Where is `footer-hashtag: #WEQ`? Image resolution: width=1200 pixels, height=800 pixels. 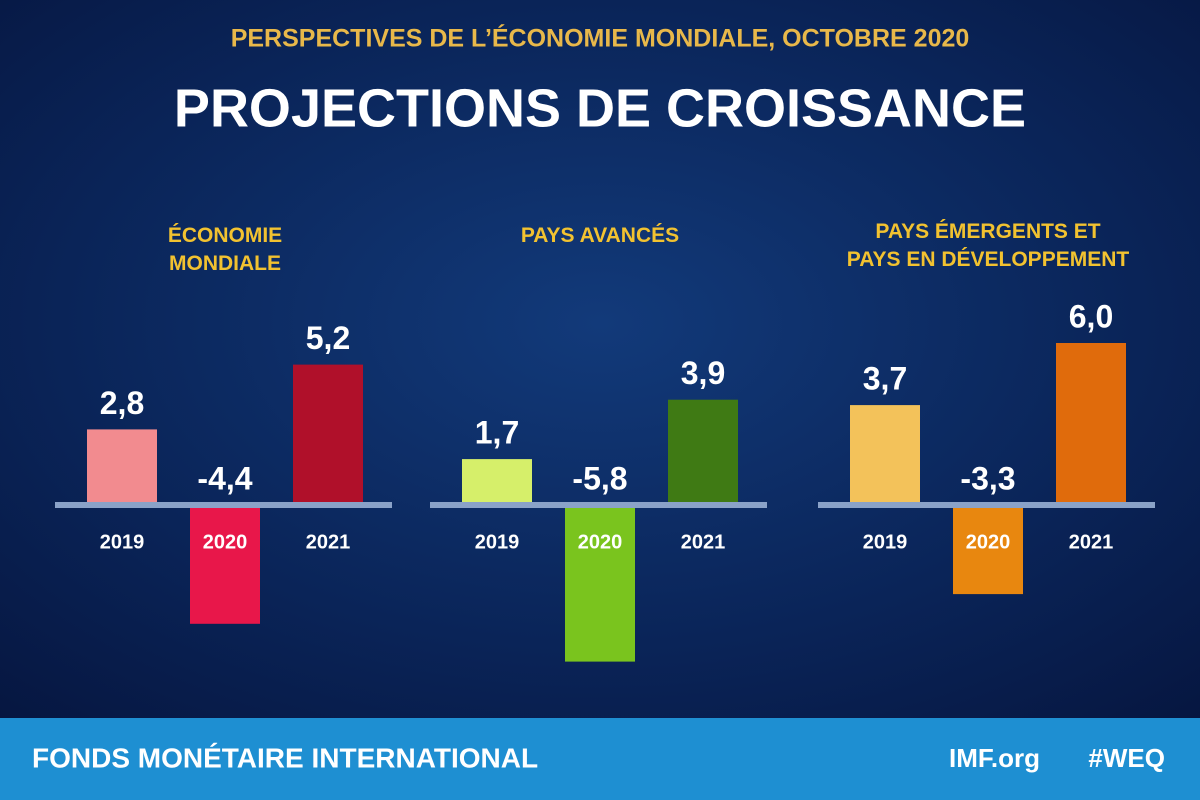 footer-hashtag: #WEQ is located at coordinates (1126, 758).